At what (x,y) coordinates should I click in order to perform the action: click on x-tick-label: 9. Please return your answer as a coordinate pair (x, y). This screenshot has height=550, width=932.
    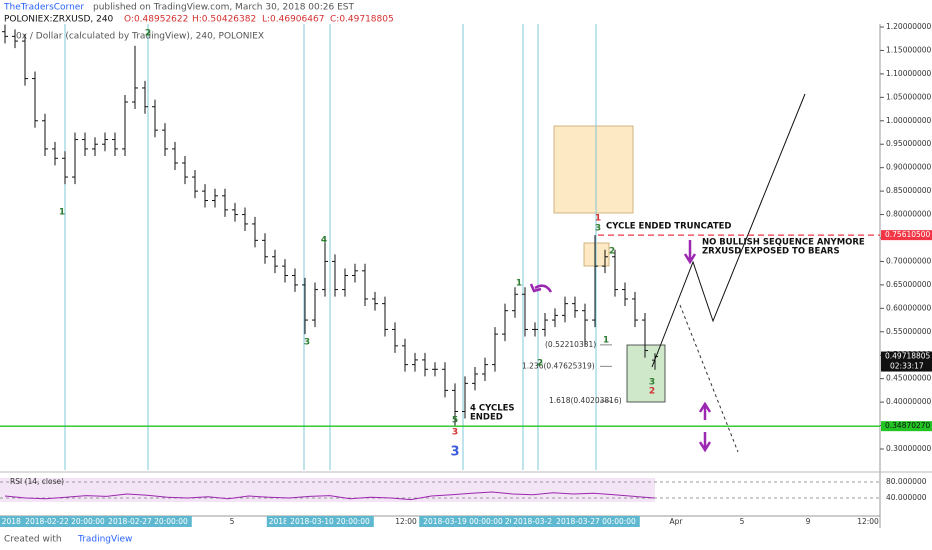
    Looking at the image, I should click on (808, 521).